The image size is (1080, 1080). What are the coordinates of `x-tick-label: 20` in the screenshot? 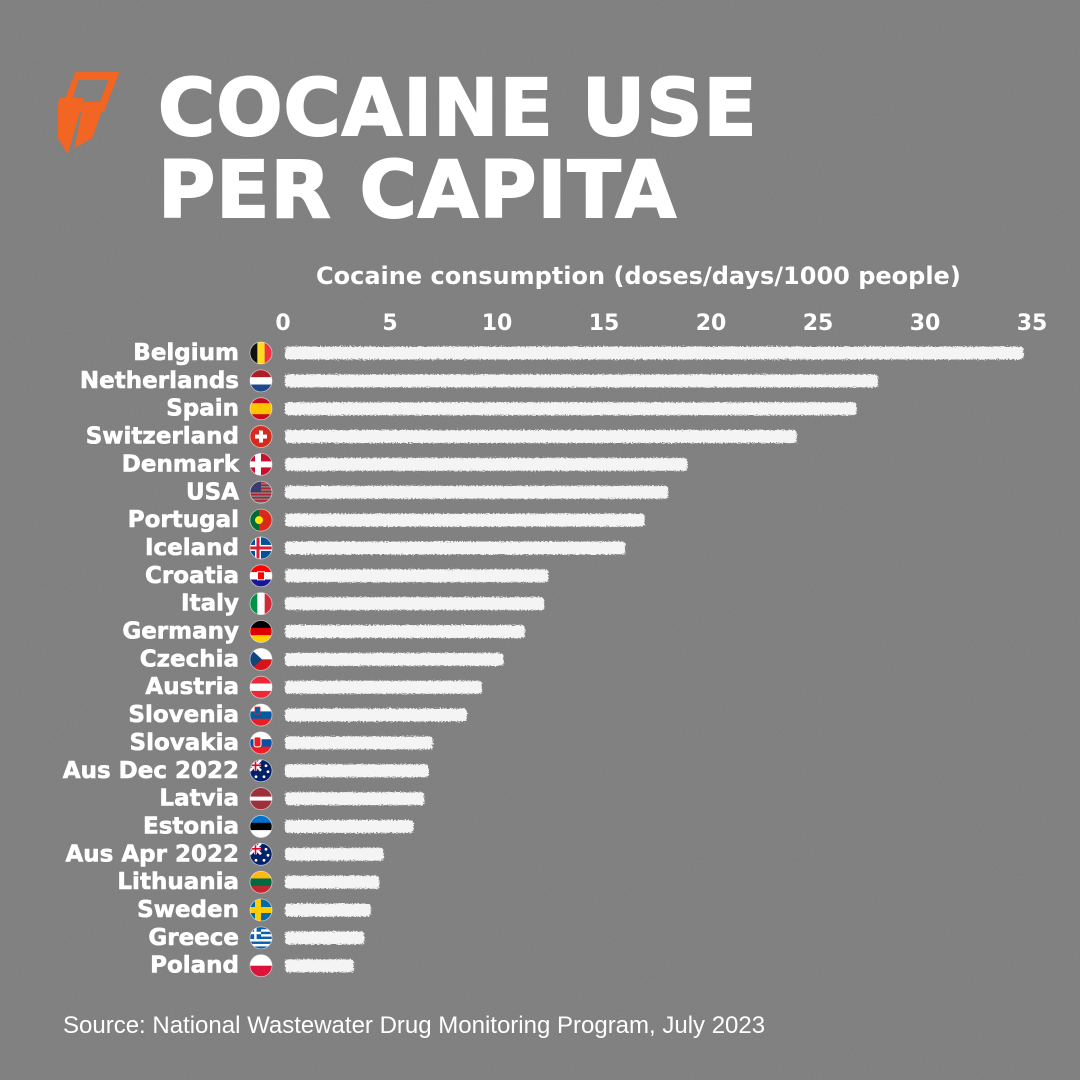 It's located at (711, 323).